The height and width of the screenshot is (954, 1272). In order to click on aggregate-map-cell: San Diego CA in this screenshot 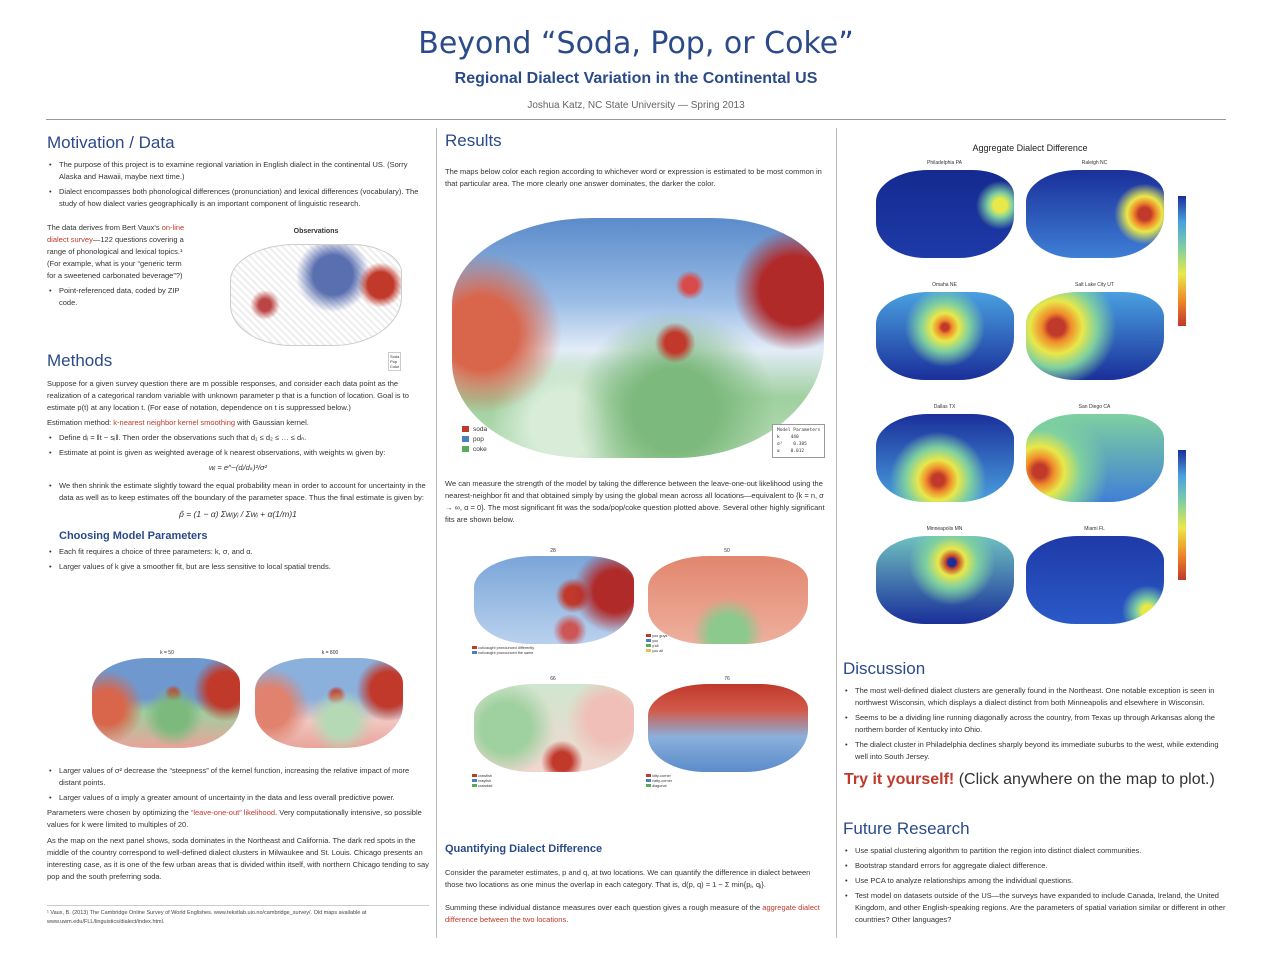, I will do `click(1094, 463)`.